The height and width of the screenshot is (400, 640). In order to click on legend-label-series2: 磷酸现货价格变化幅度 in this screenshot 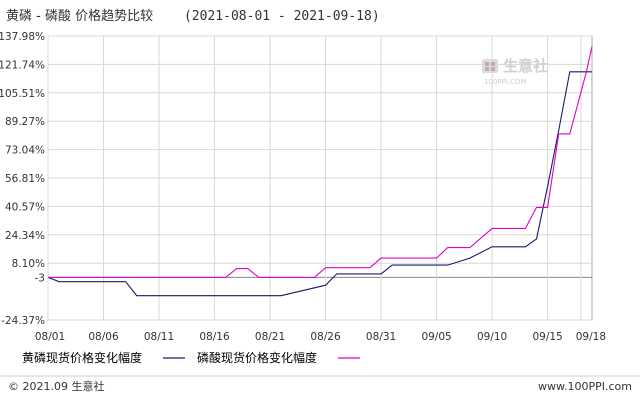, I will do `click(257, 357)`.